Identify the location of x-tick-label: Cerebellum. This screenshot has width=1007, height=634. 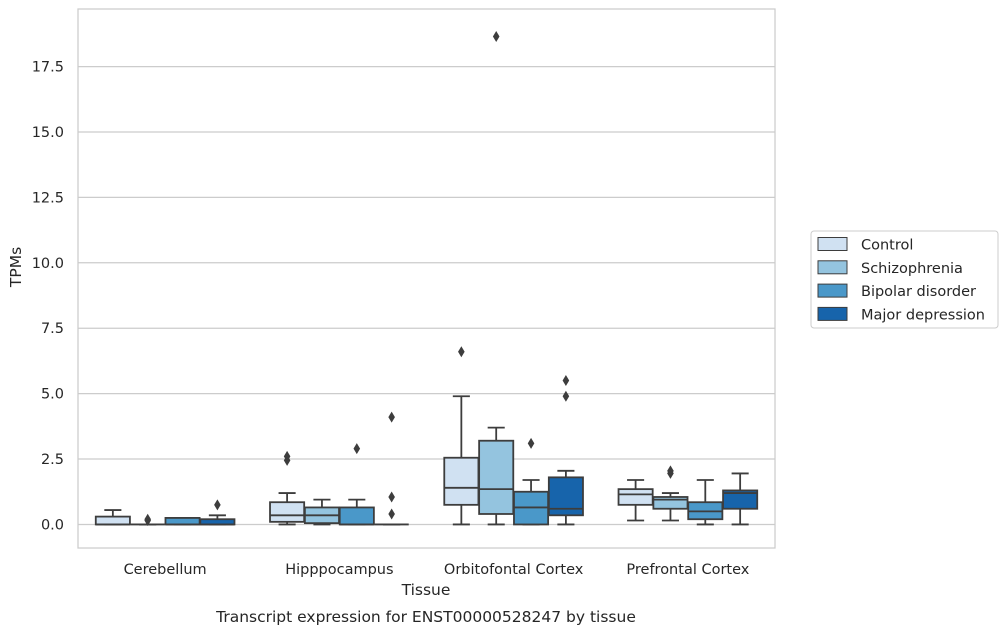
(165, 570).